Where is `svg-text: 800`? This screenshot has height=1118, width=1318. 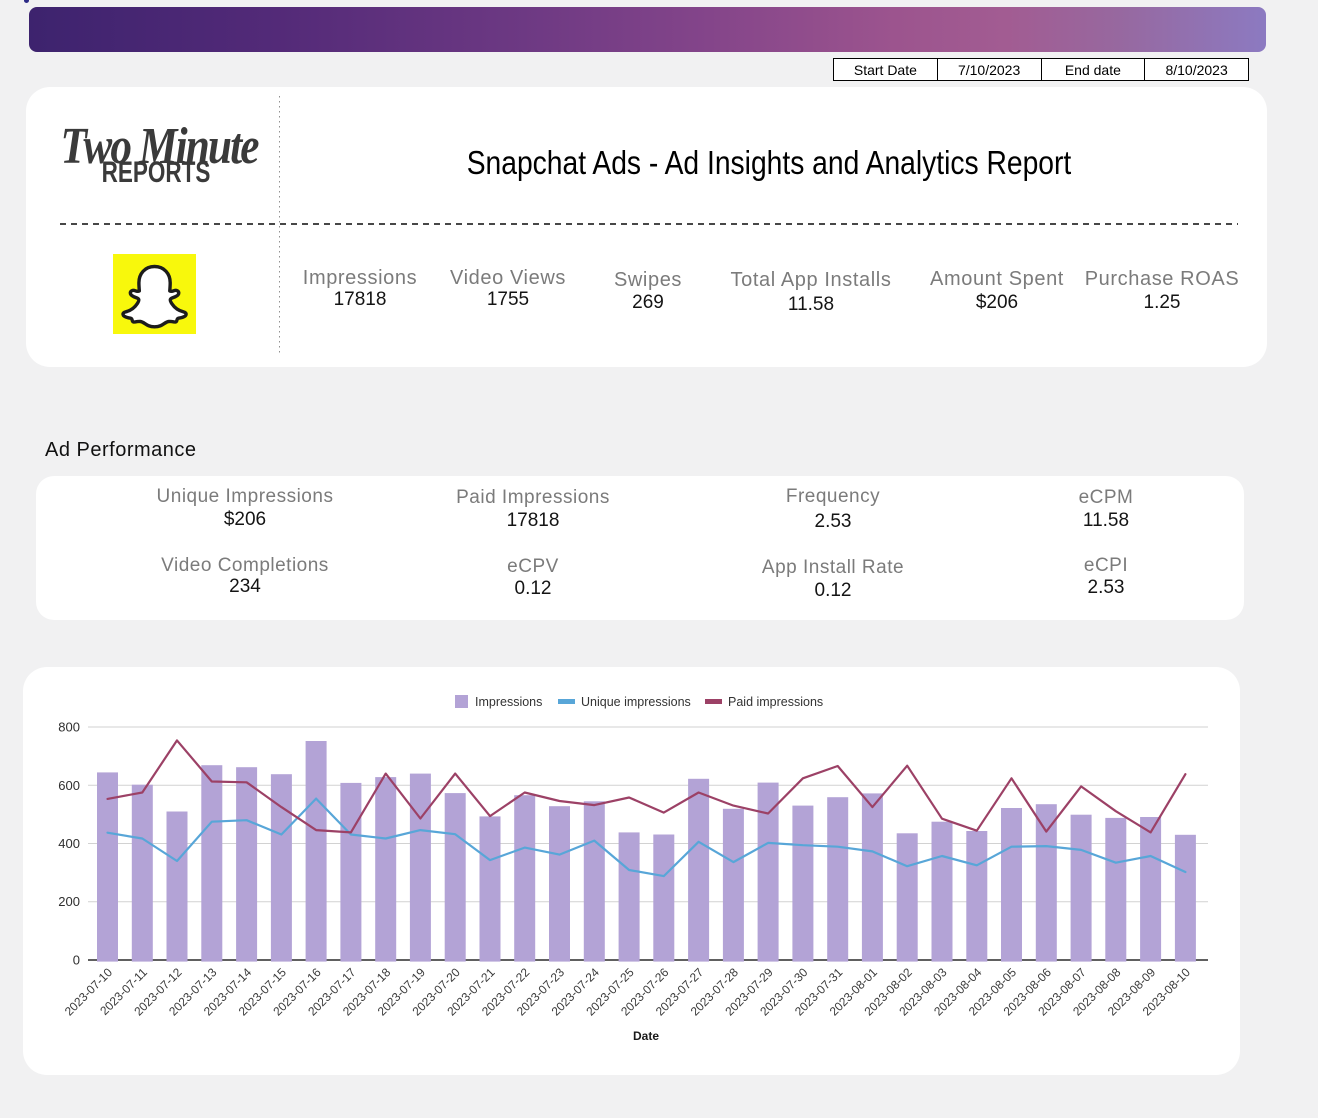
svg-text: 800 is located at coordinates (69, 727).